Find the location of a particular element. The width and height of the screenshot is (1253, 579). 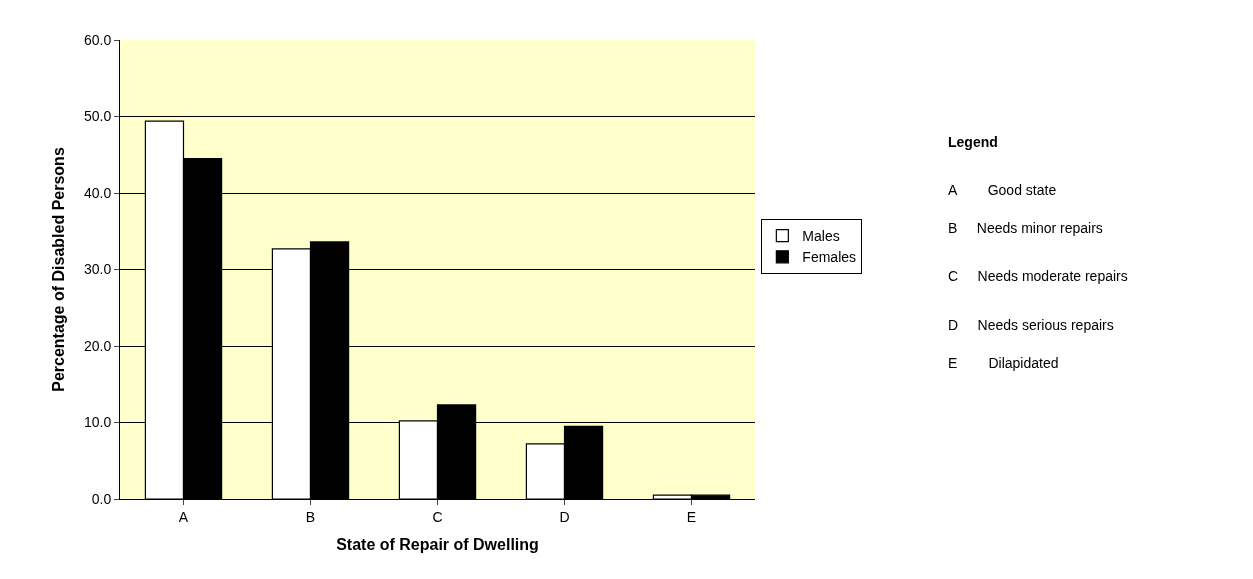

x-tick-label: D is located at coordinates (564, 516).